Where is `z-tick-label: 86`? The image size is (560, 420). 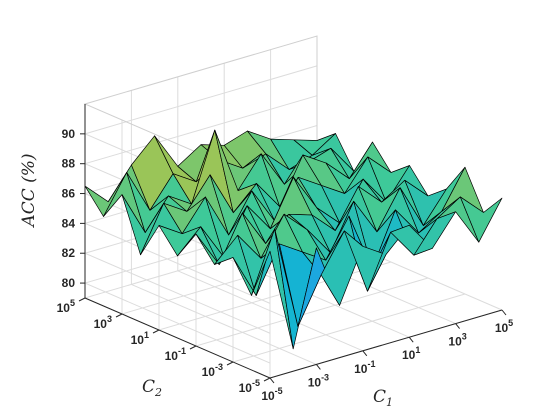 z-tick-label: 86 is located at coordinates (69, 194).